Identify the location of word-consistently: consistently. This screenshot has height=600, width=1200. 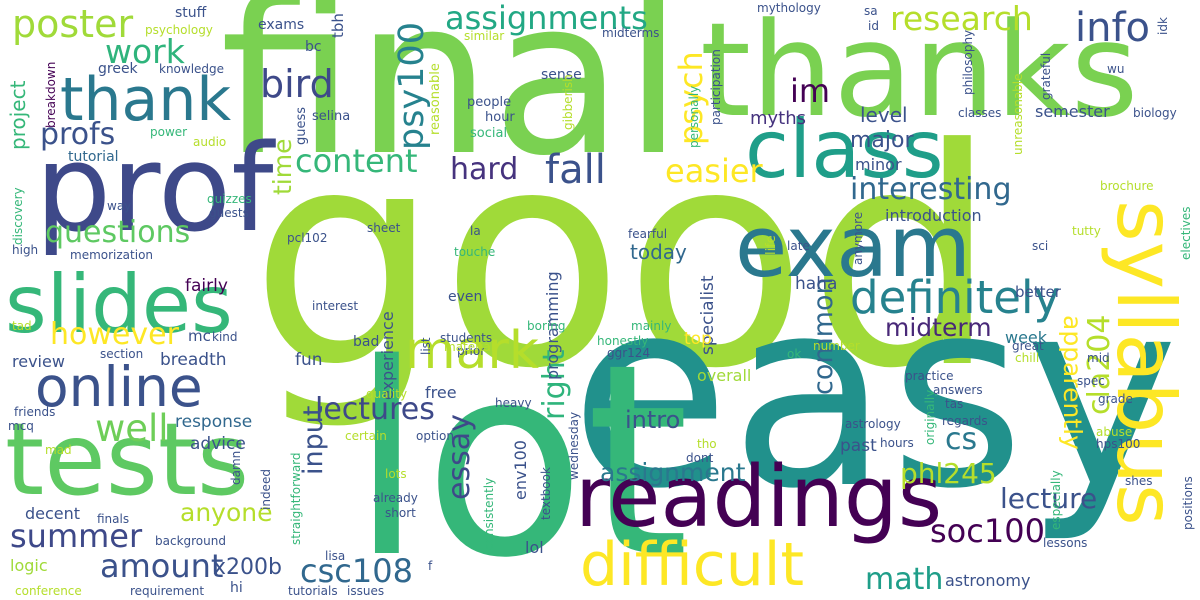
(489, 513).